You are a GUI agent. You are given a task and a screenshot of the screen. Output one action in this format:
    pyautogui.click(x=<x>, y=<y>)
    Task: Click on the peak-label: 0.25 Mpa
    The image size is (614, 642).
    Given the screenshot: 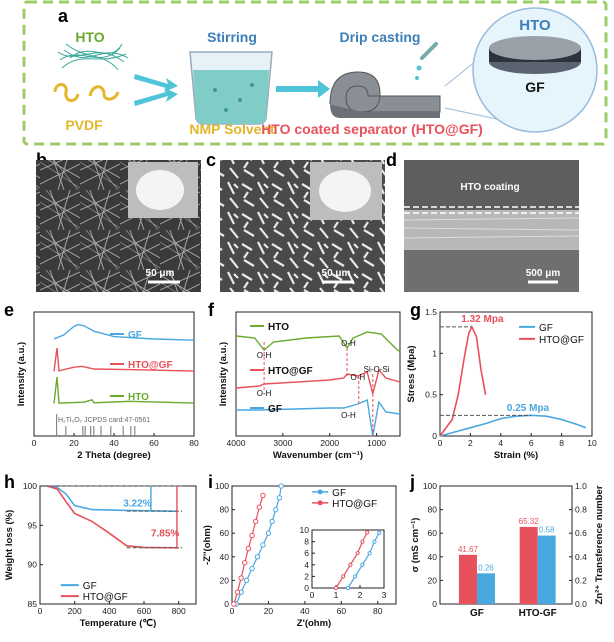 What is the action you would take?
    pyautogui.click(x=528, y=408)
    